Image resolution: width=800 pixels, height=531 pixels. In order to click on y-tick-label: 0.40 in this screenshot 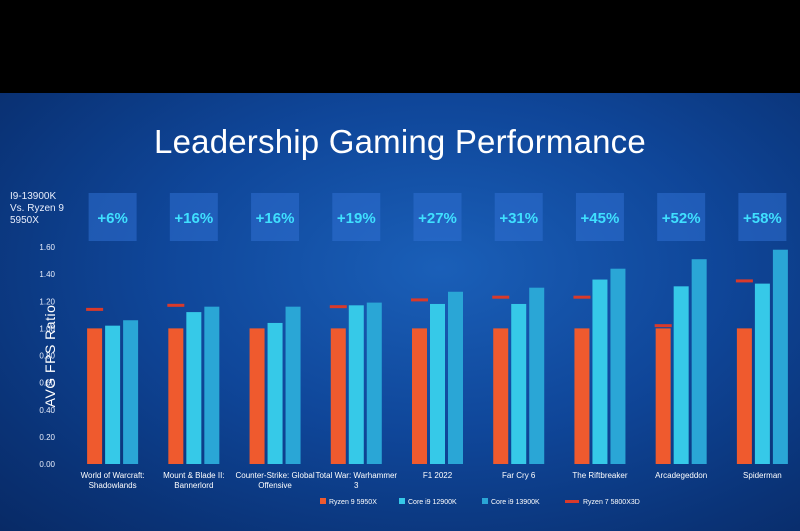, I will do `click(47, 410)`.